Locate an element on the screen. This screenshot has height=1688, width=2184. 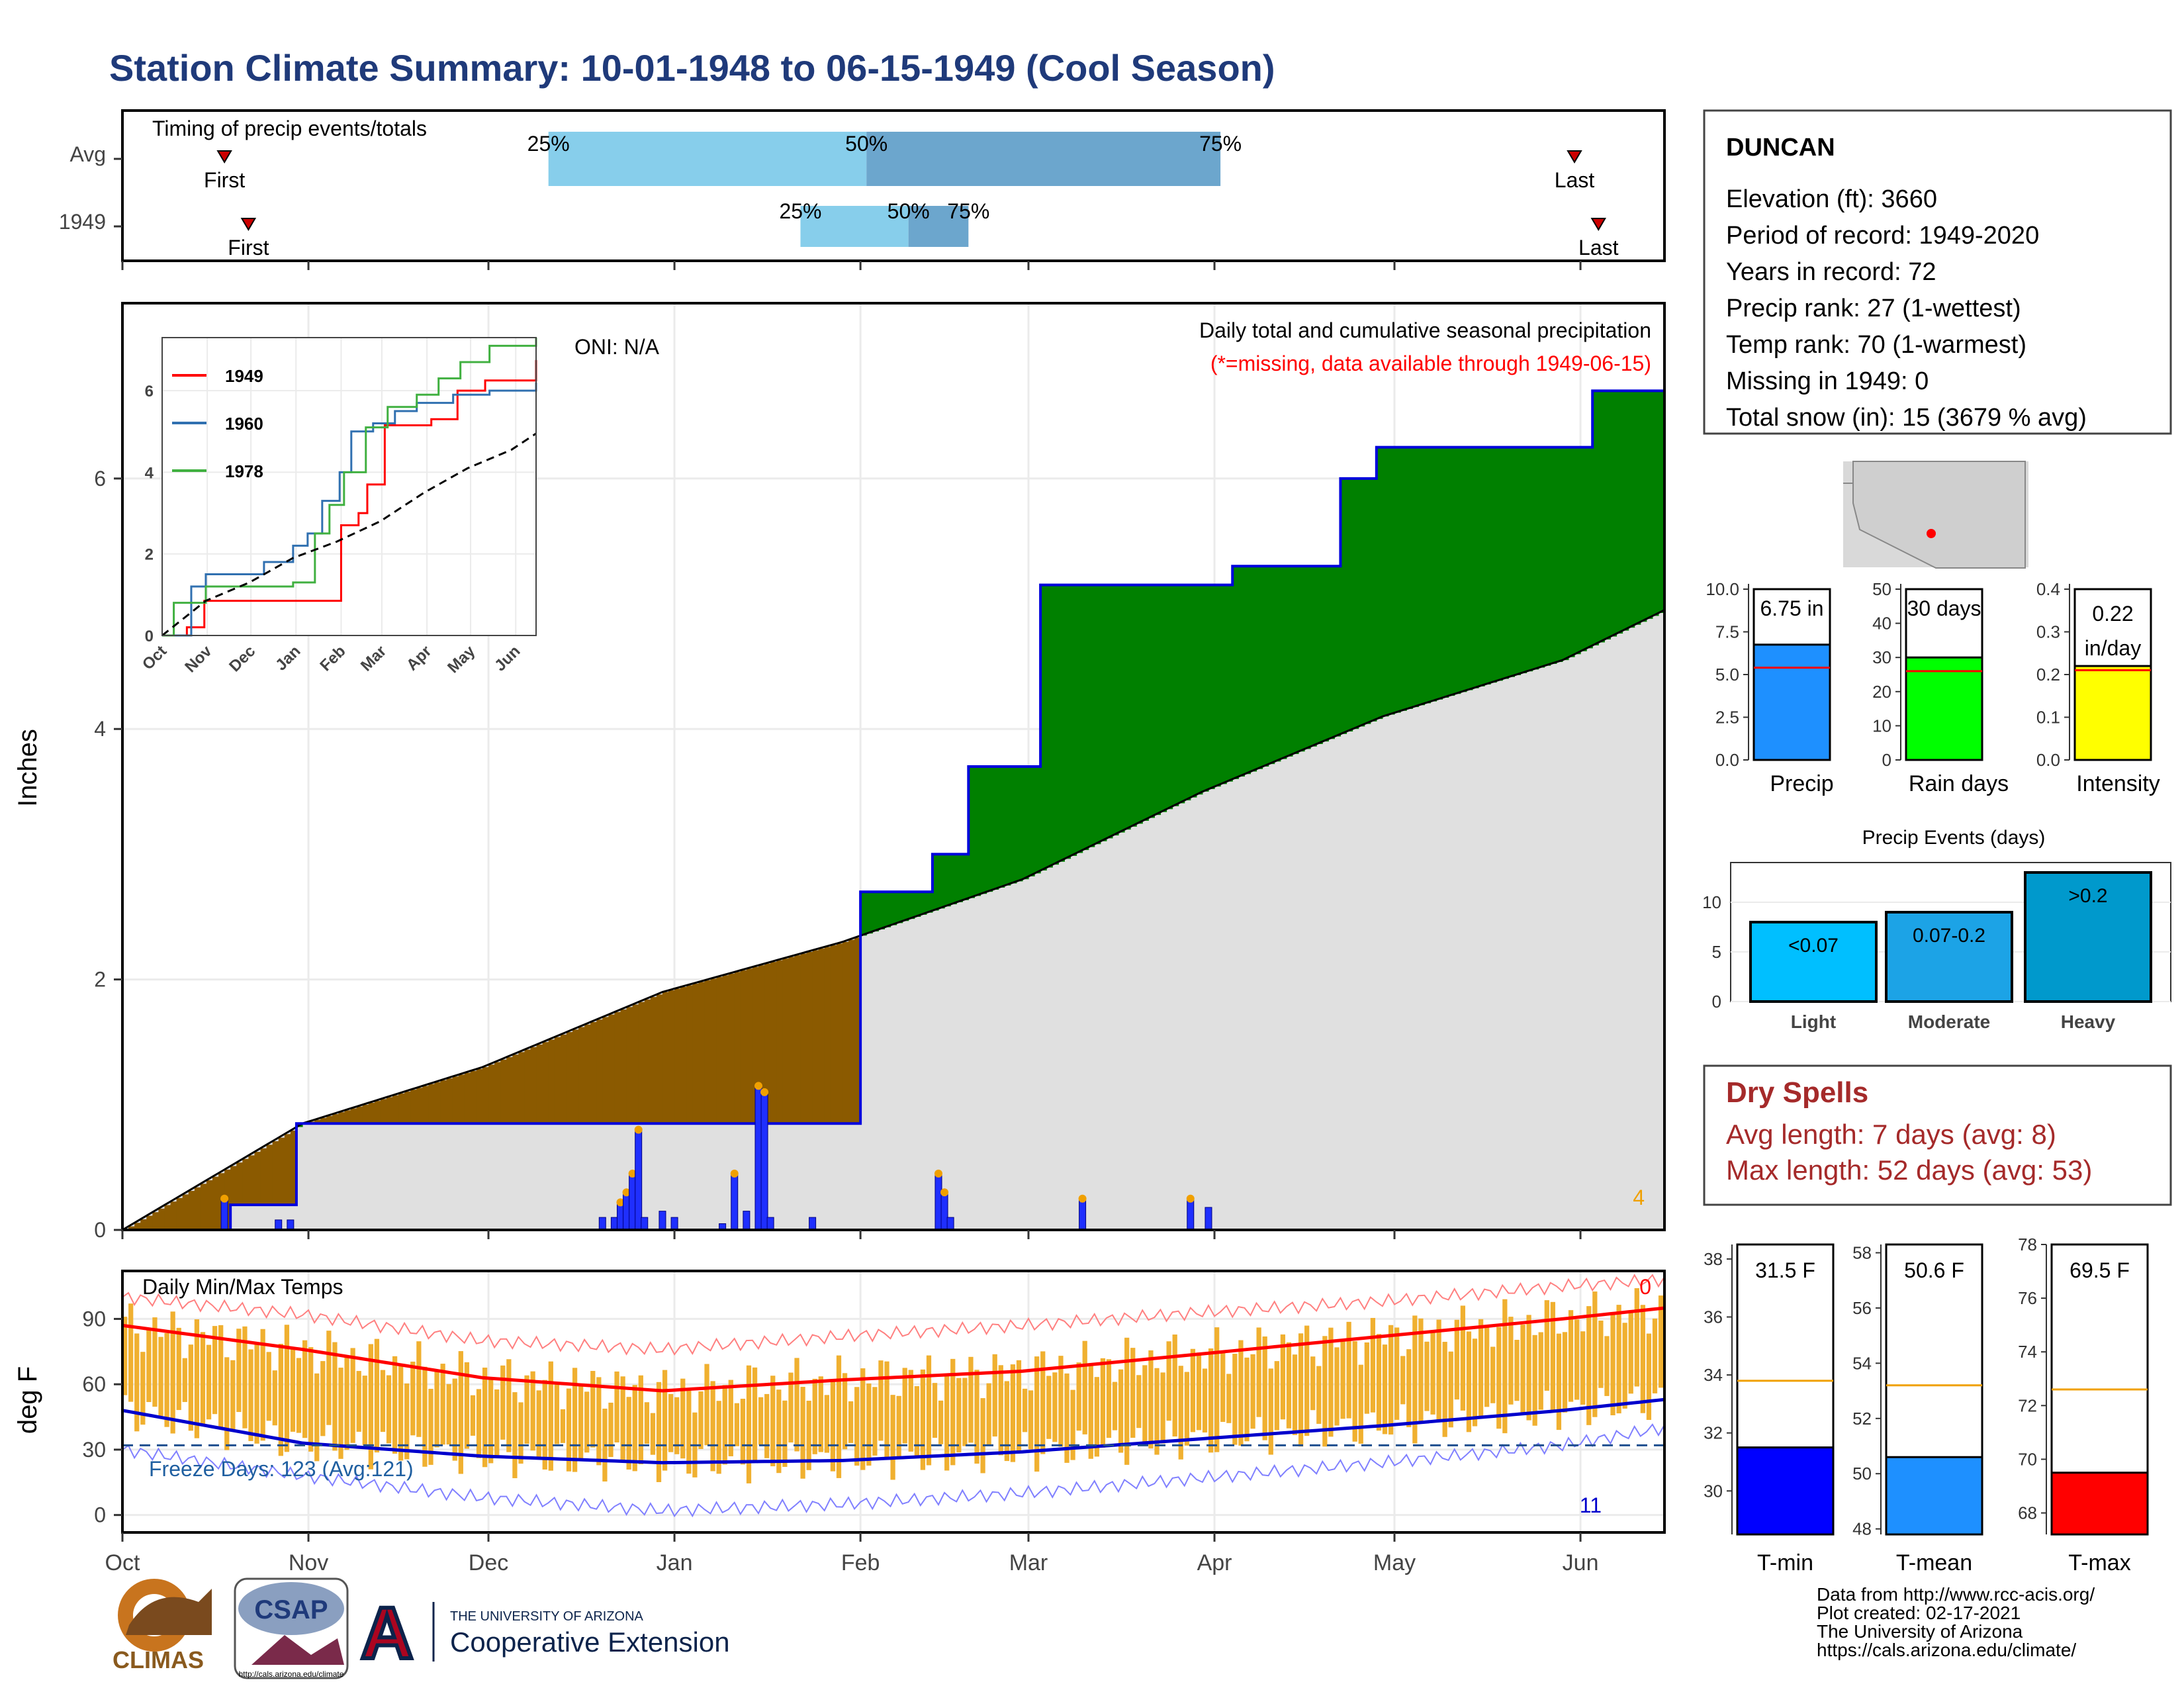
month-label-Dec: Dec is located at coordinates (488, 1562).